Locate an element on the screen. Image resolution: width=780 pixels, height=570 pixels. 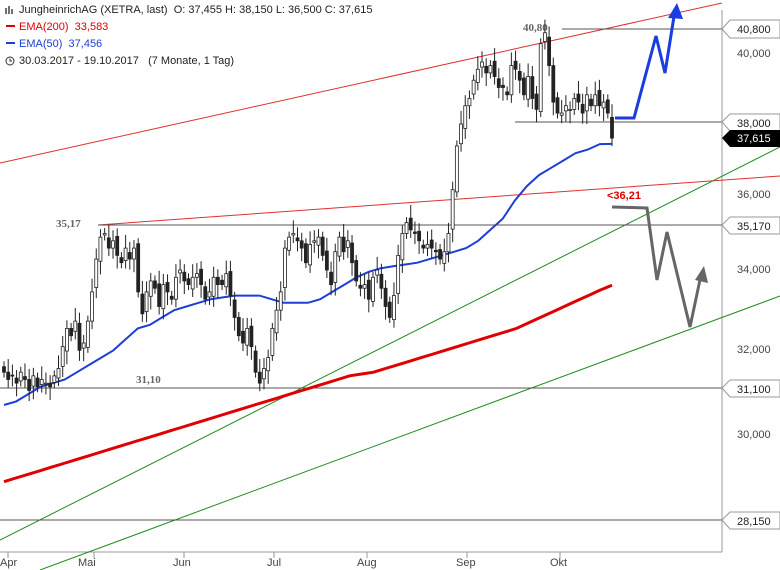
level-label-35-17: 35,17 is located at coordinates (68, 224).